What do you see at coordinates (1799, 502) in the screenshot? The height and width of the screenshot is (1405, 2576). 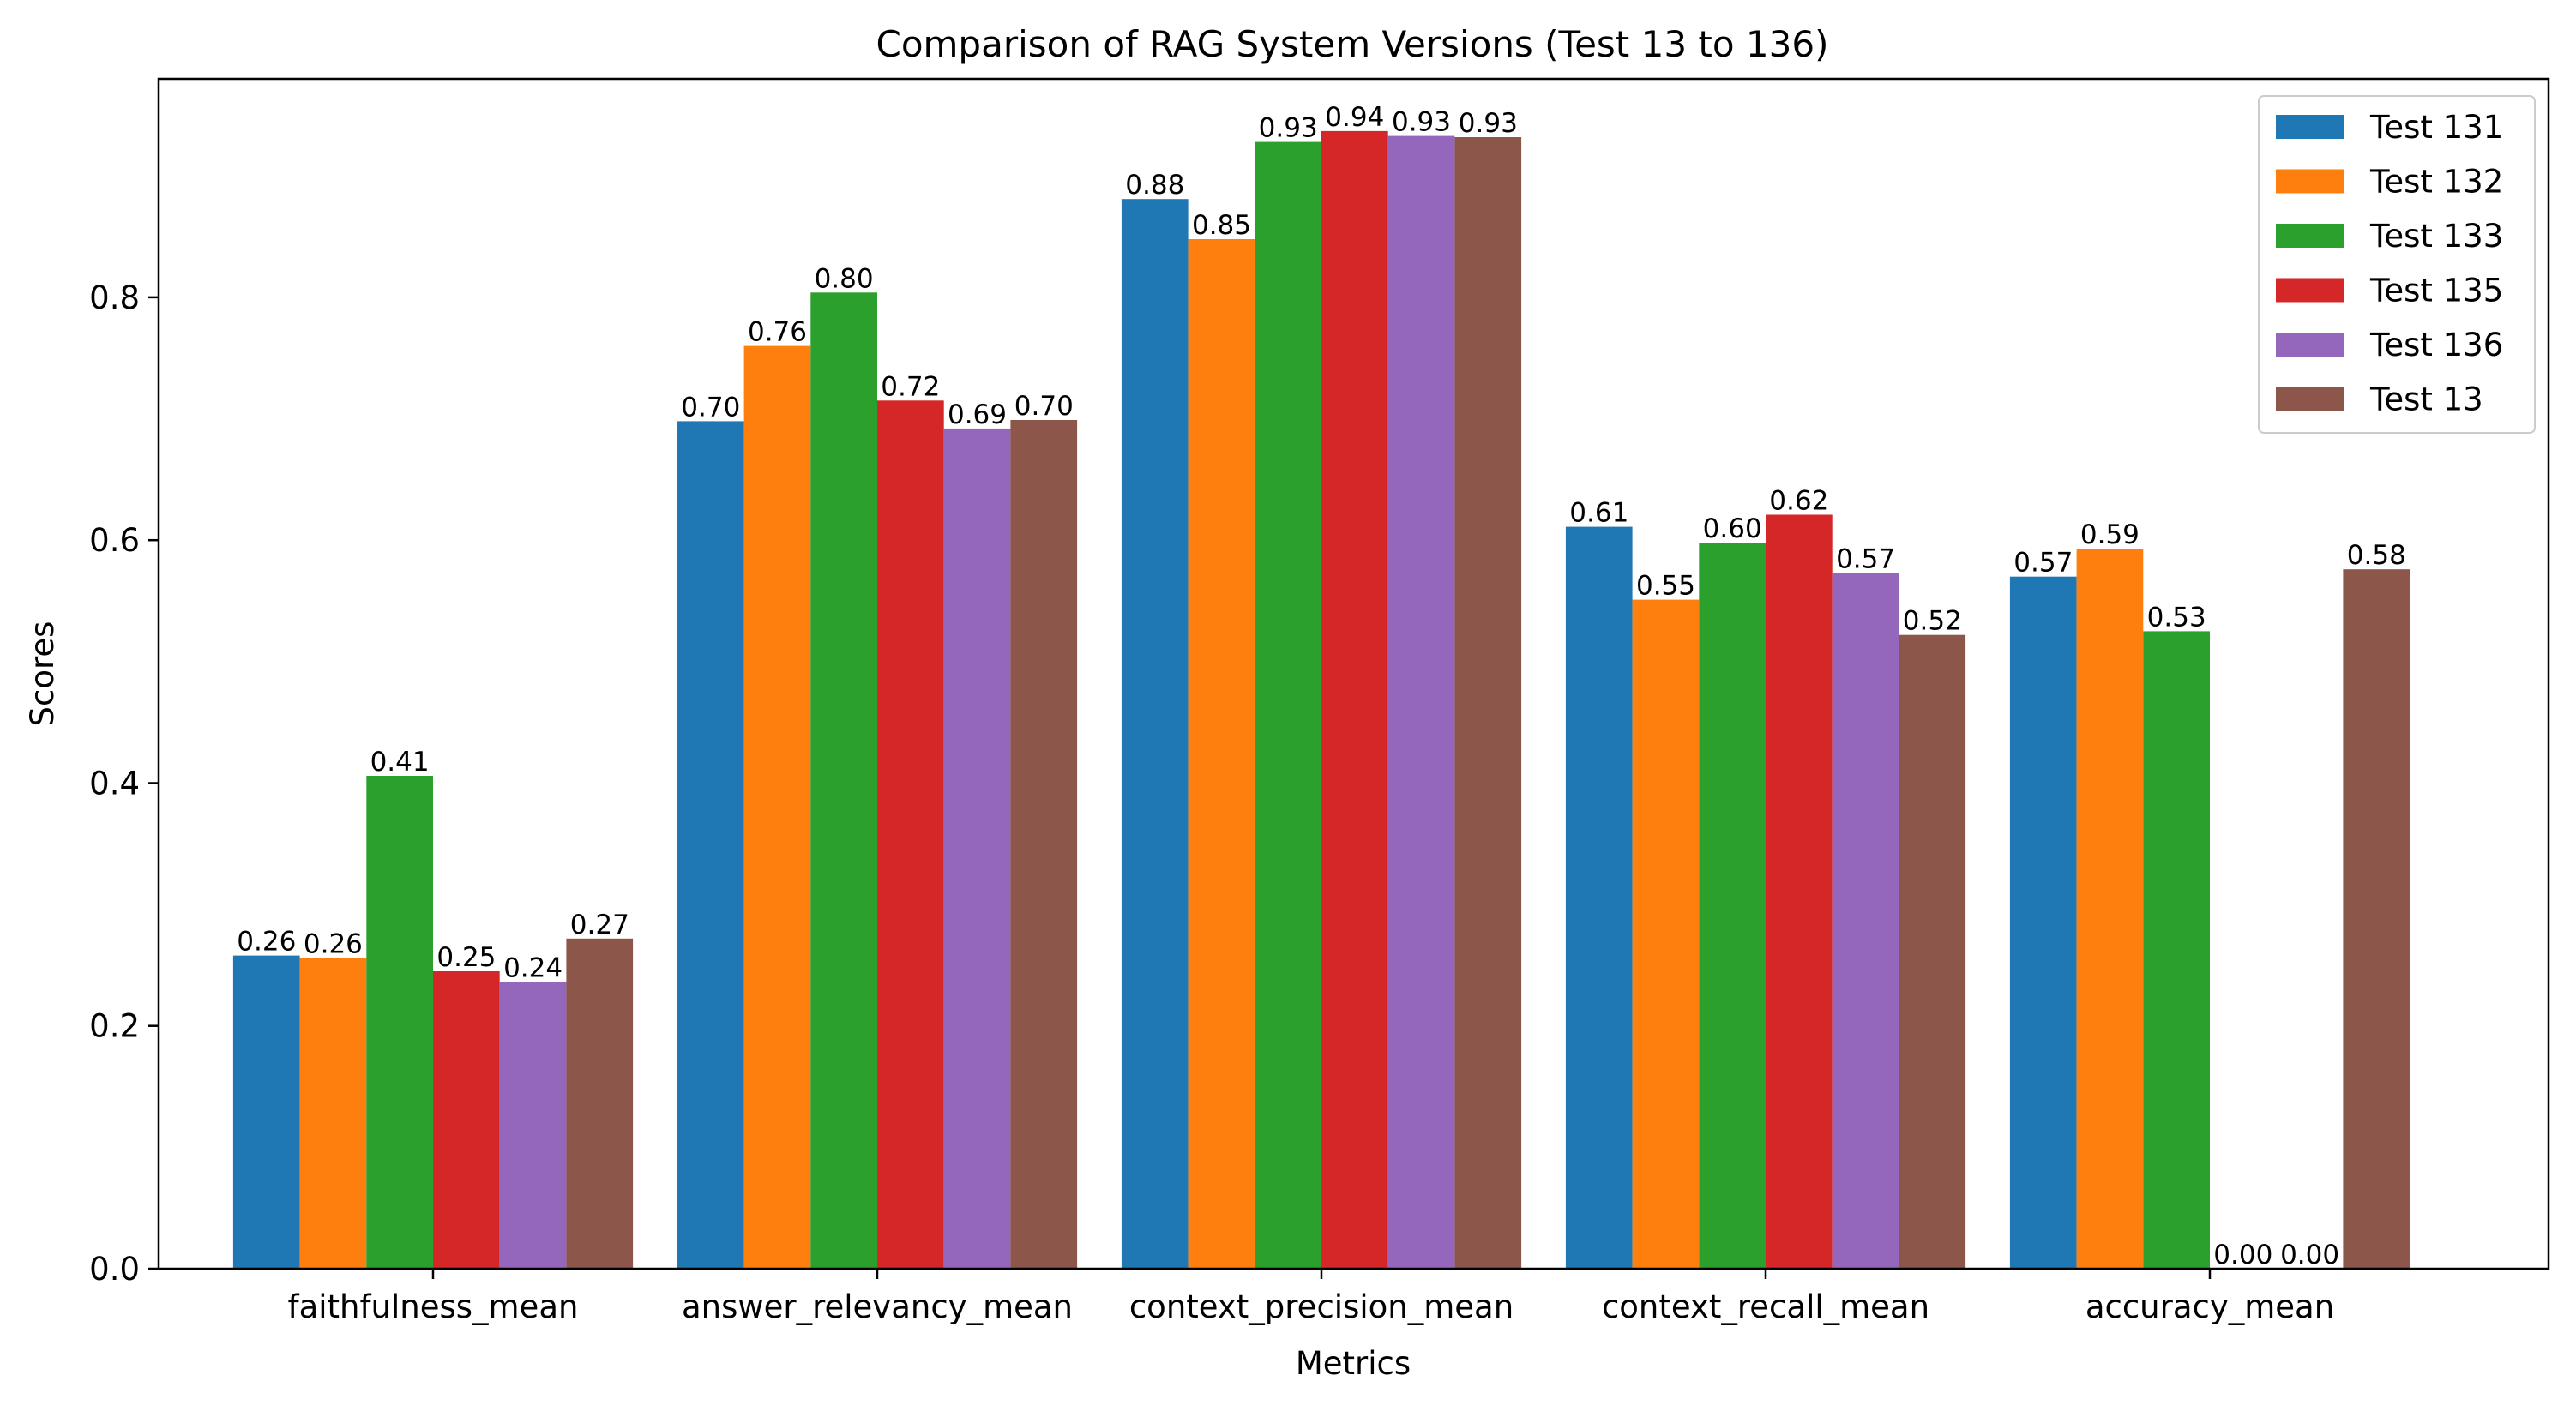 I see `data-label: 0.62` at bounding box center [1799, 502].